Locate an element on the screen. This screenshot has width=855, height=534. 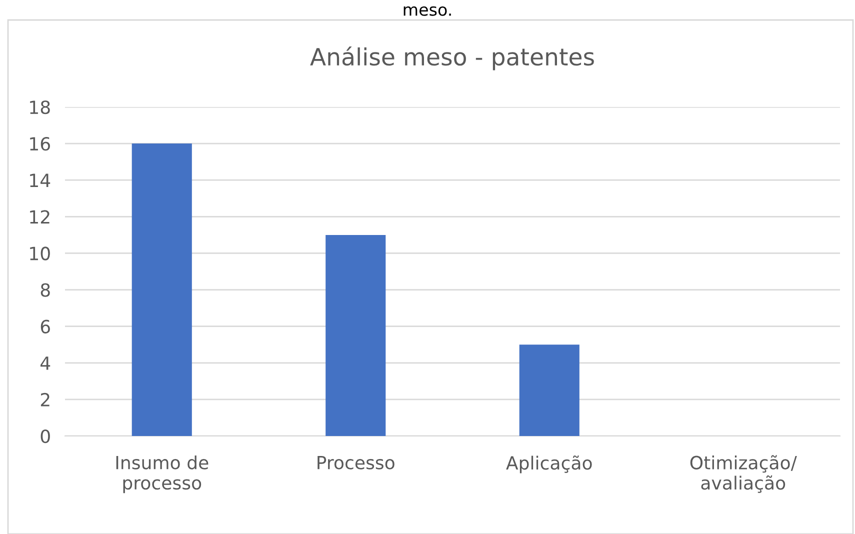
y-tick-label: 2 is located at coordinates (45, 399).